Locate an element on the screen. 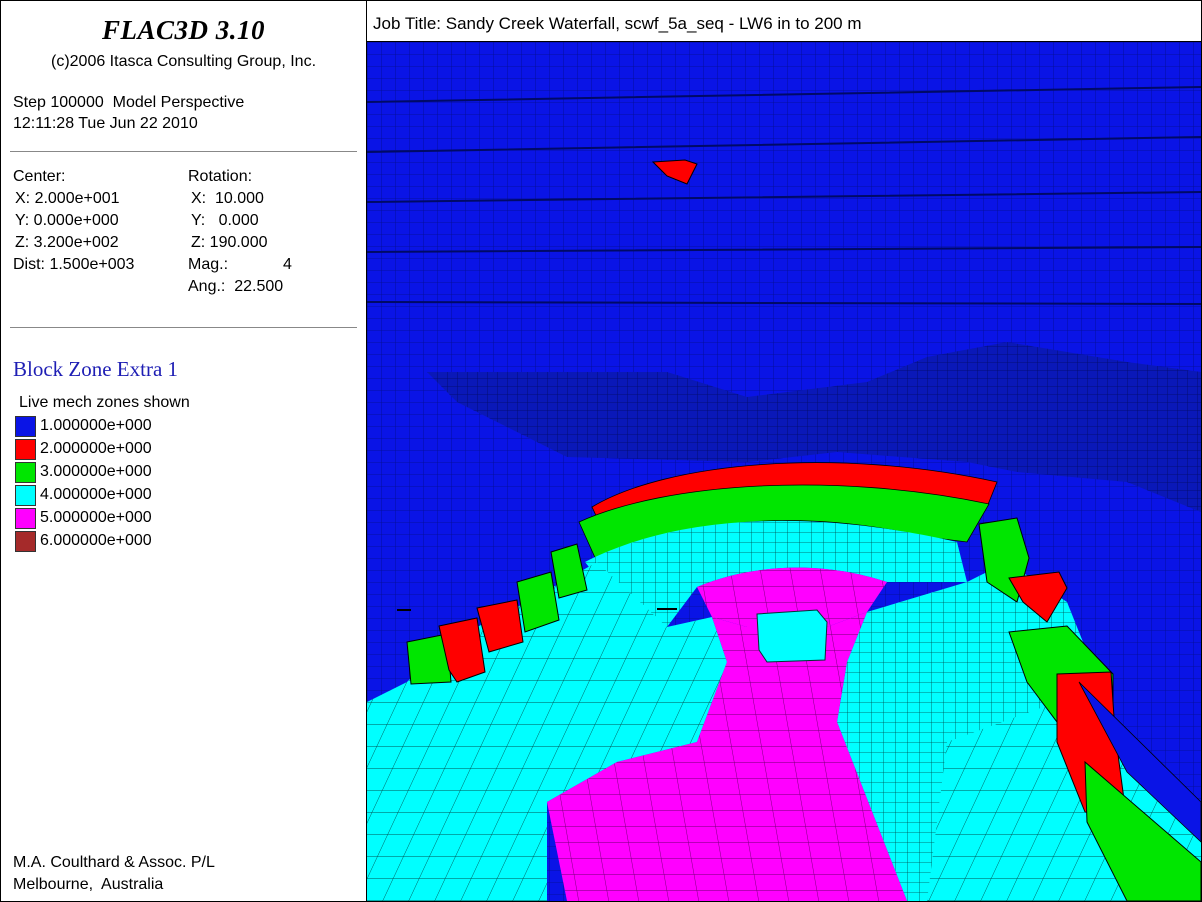 This screenshot has height=902, width=1202. rotation-x: X: 10.000 is located at coordinates (227, 198).